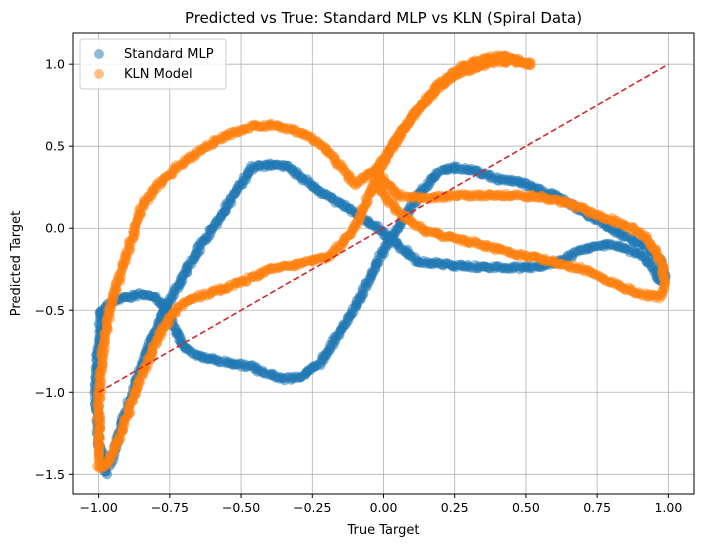  What do you see at coordinates (384, 507) in the screenshot?
I see `x-tick-label: 0.00` at bounding box center [384, 507].